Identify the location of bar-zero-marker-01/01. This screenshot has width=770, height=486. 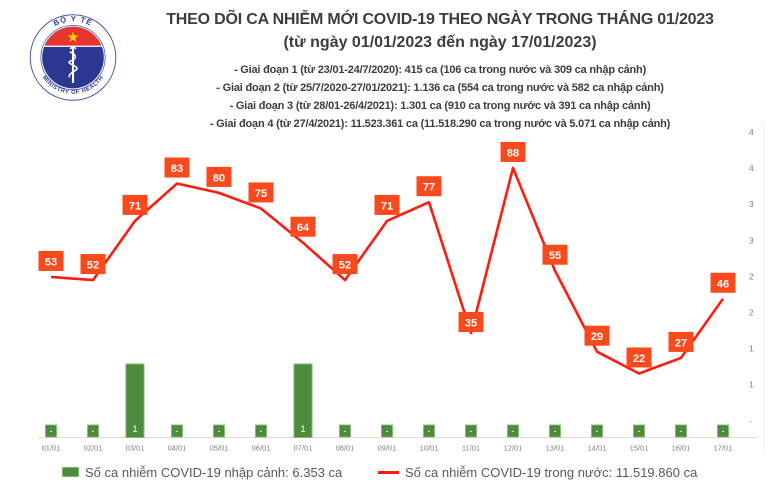
(51, 431).